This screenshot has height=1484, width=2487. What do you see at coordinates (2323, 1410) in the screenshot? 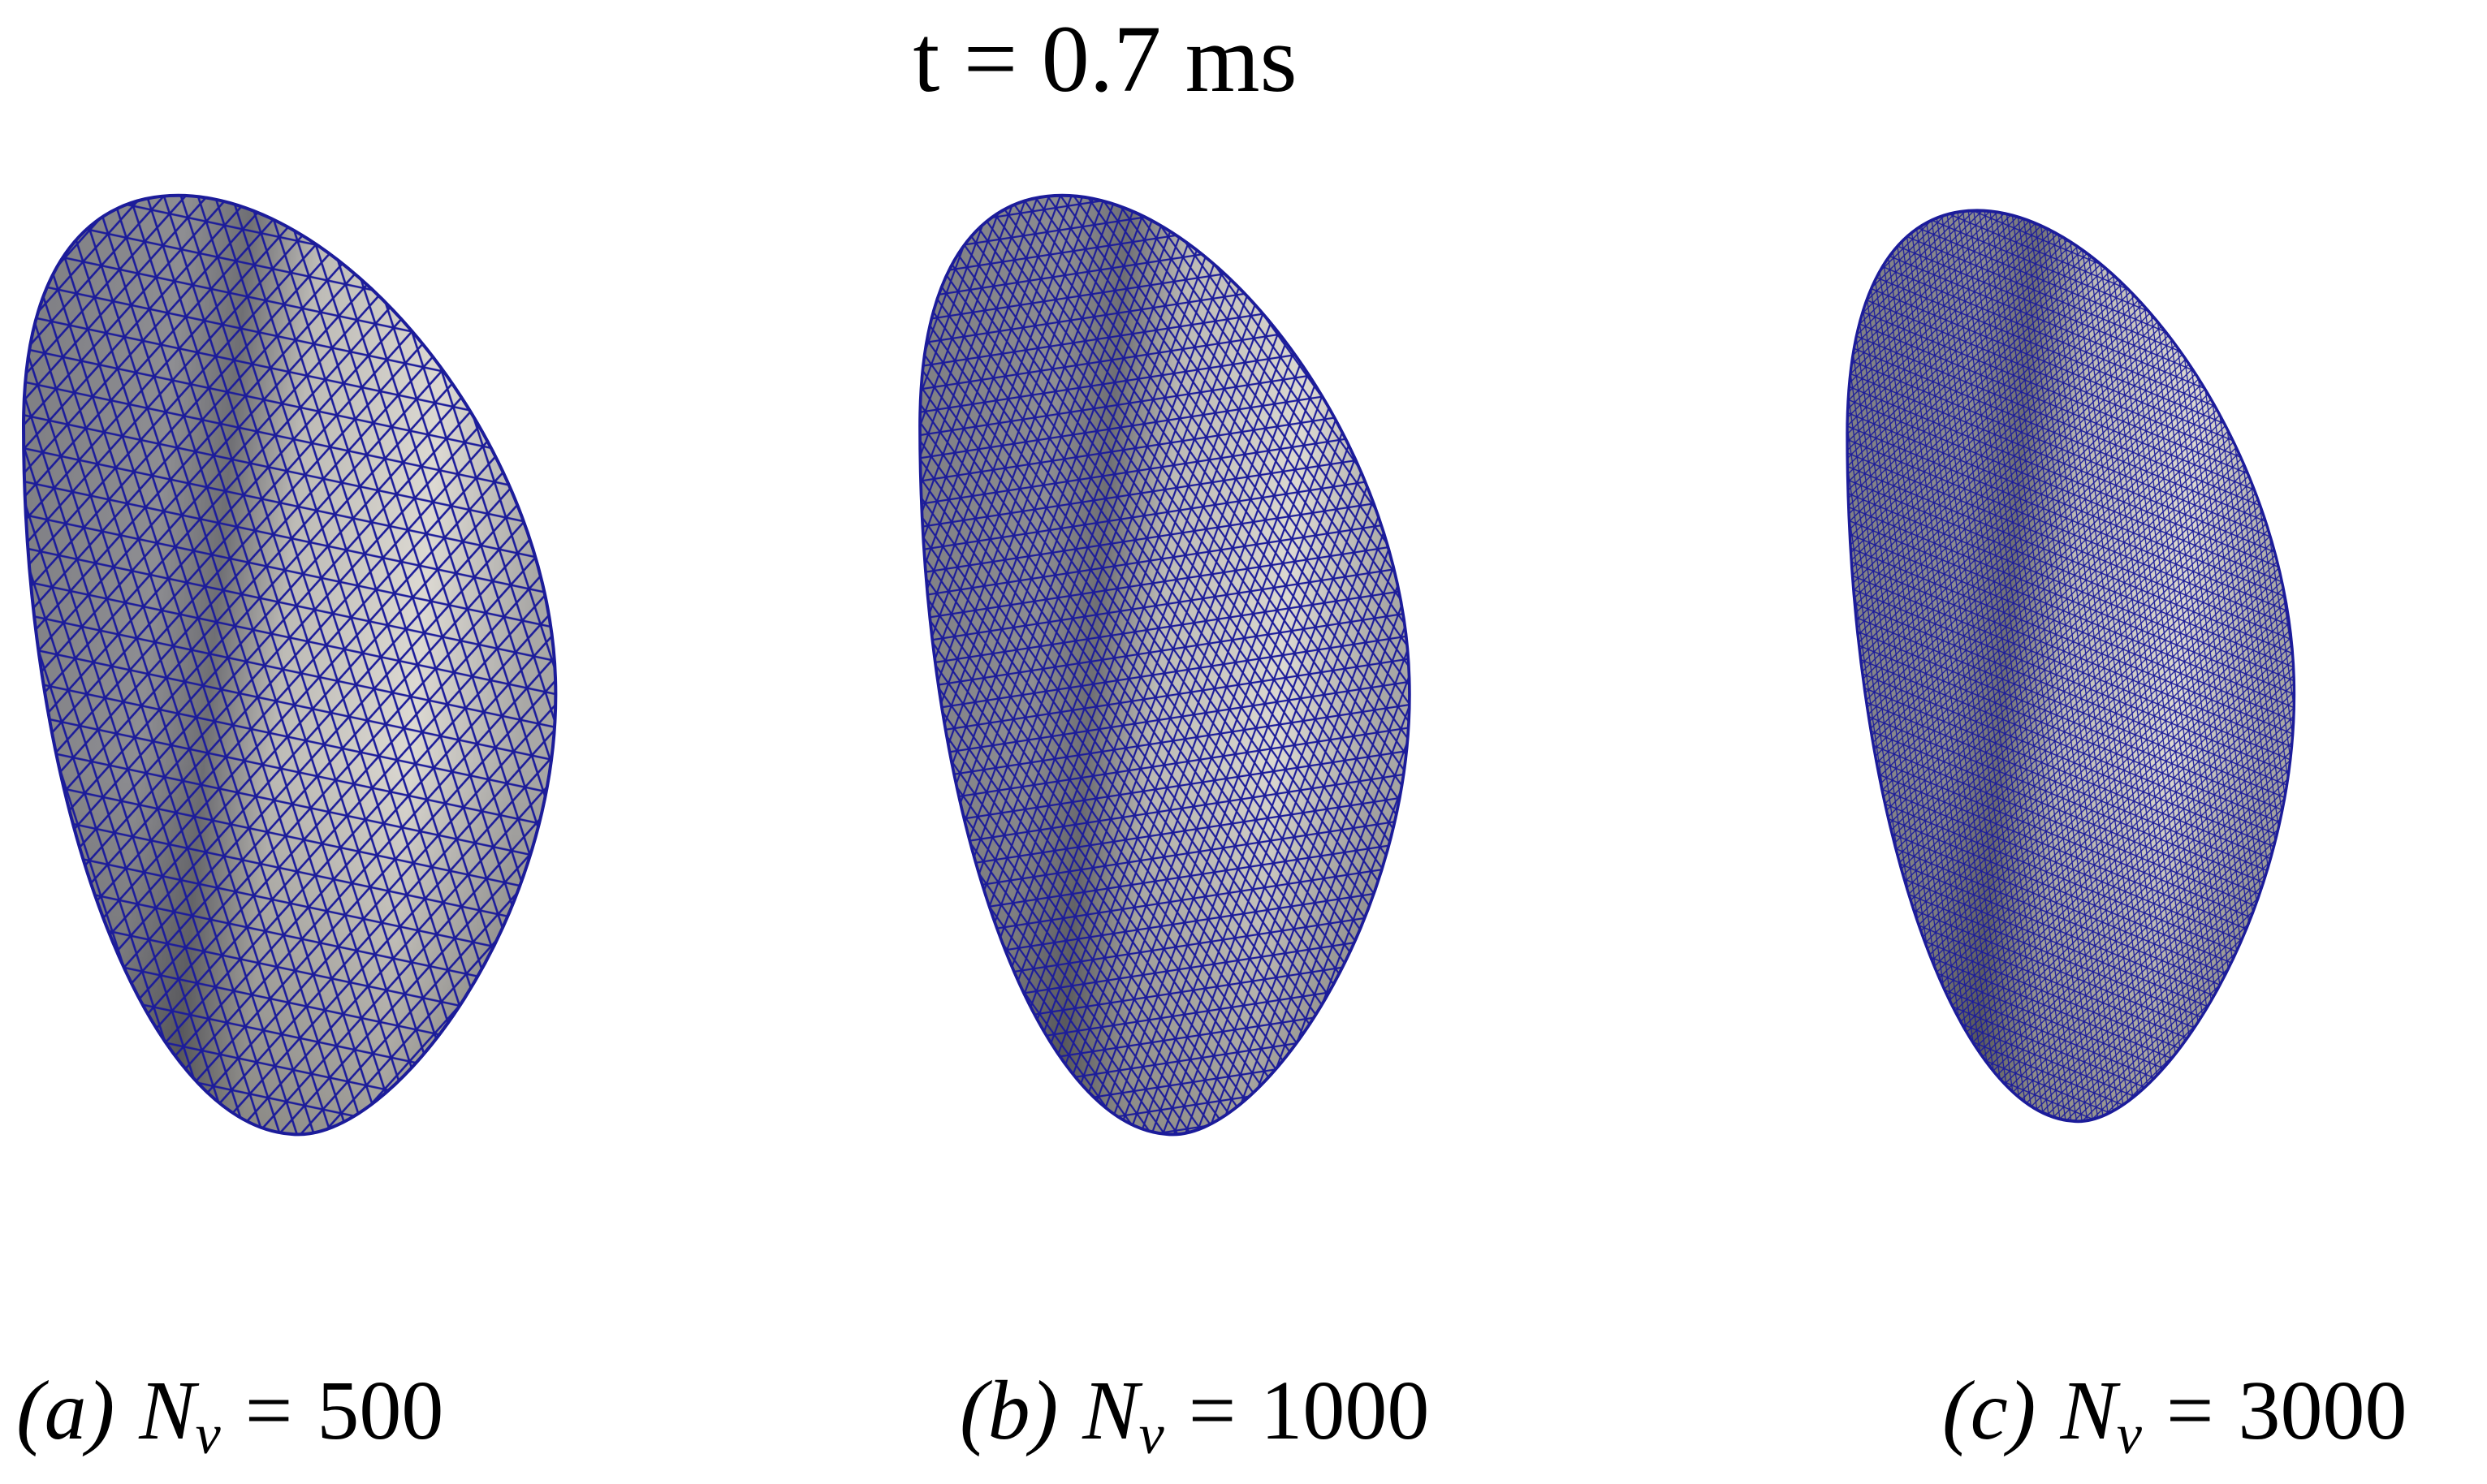
I see `caption-value: 3000` at bounding box center [2323, 1410].